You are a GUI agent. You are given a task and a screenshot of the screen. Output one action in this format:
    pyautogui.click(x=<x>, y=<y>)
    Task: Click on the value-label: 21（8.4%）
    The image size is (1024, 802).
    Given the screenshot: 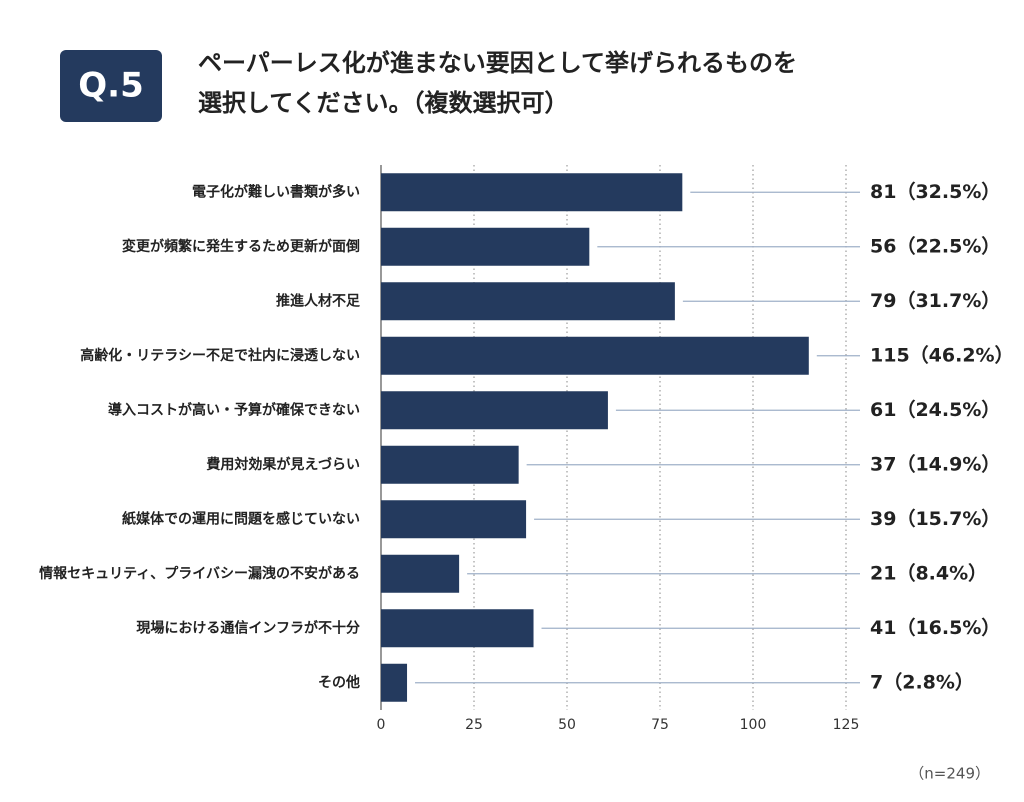 What is the action you would take?
    pyautogui.click(x=928, y=572)
    